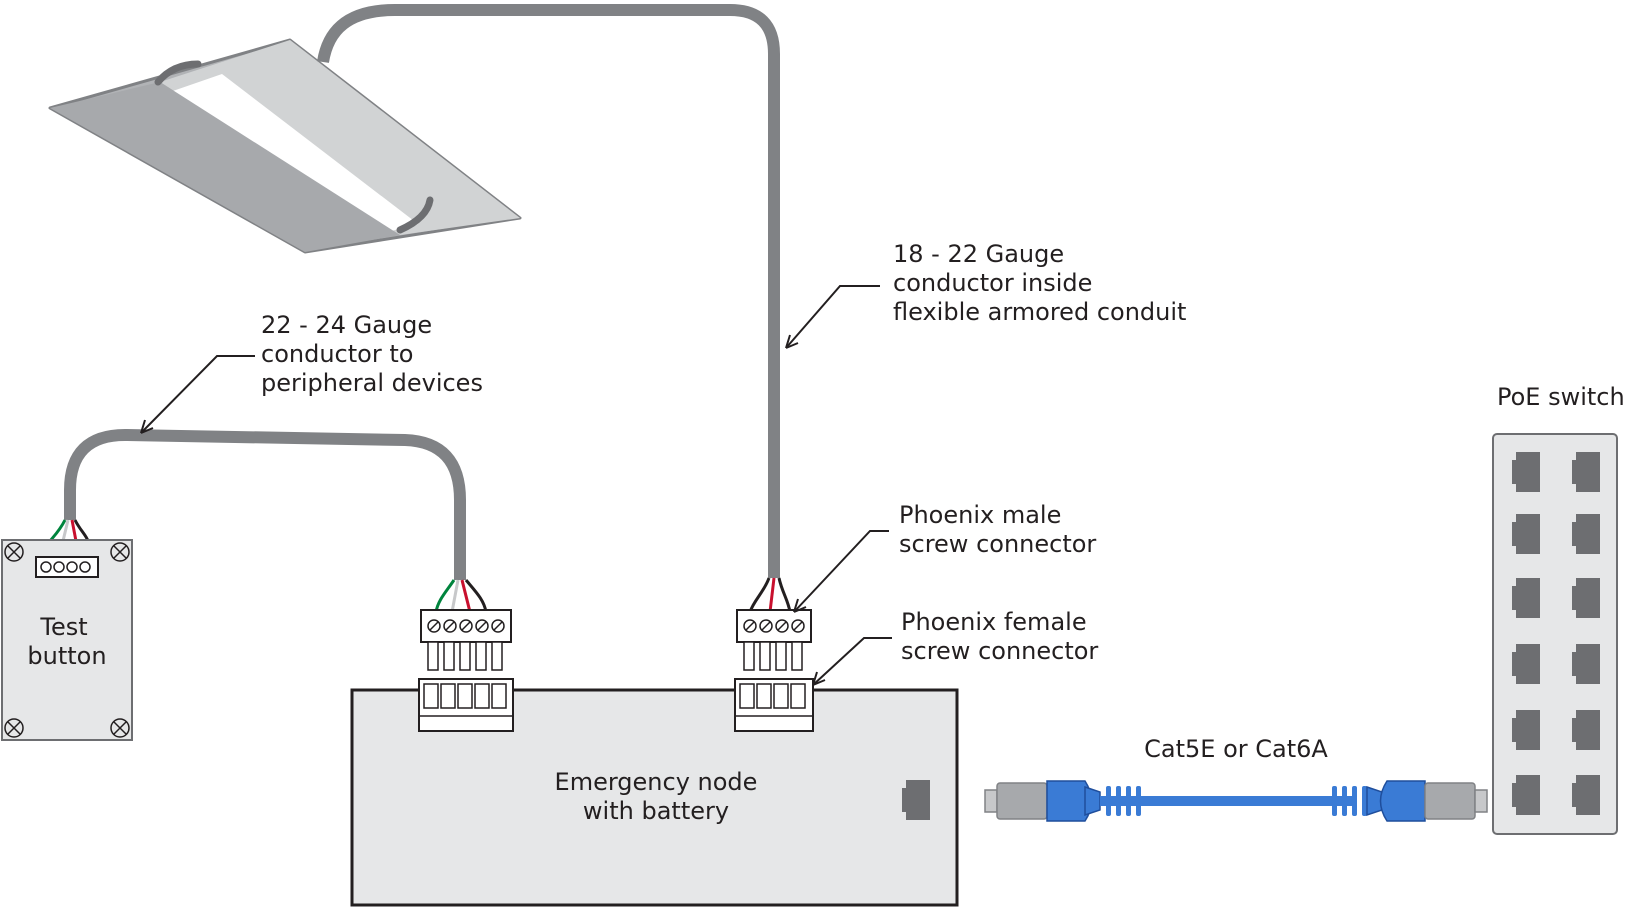 This screenshot has width=1643, height=915. I want to click on conduit-wire-ends, so click(770, 595).